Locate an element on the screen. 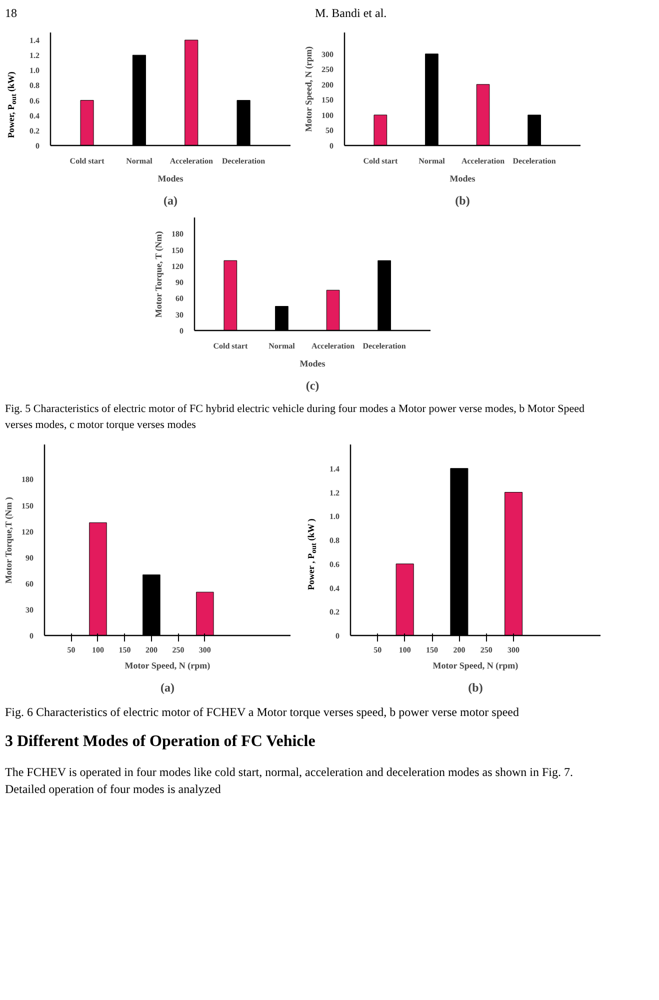 The height and width of the screenshot is (1000, 659). y-axis-title: Motor Speed, N (rpm) is located at coordinates (309, 89).